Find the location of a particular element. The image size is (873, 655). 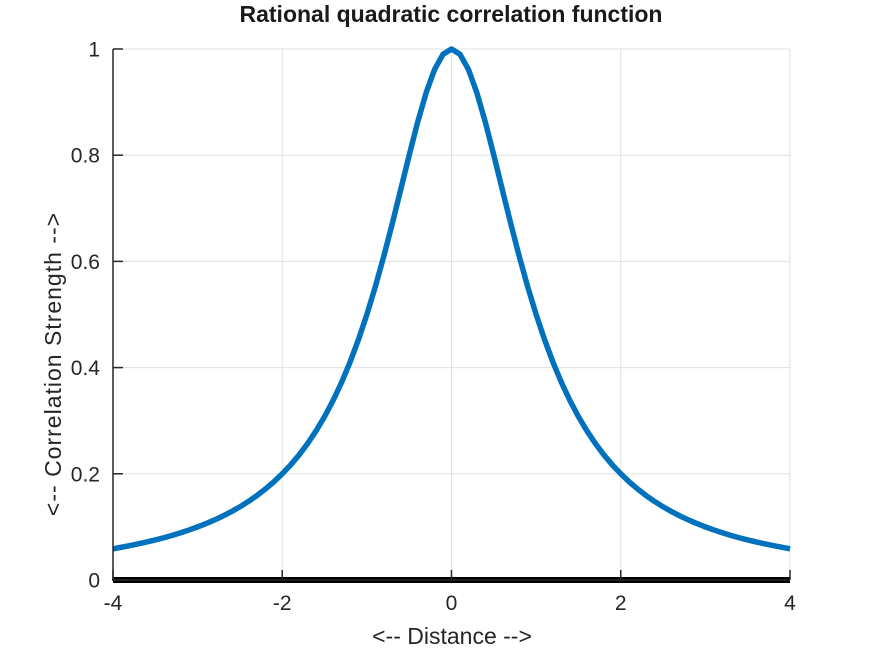

y-tick-label-0.8: 0.8 is located at coordinates (85, 156).